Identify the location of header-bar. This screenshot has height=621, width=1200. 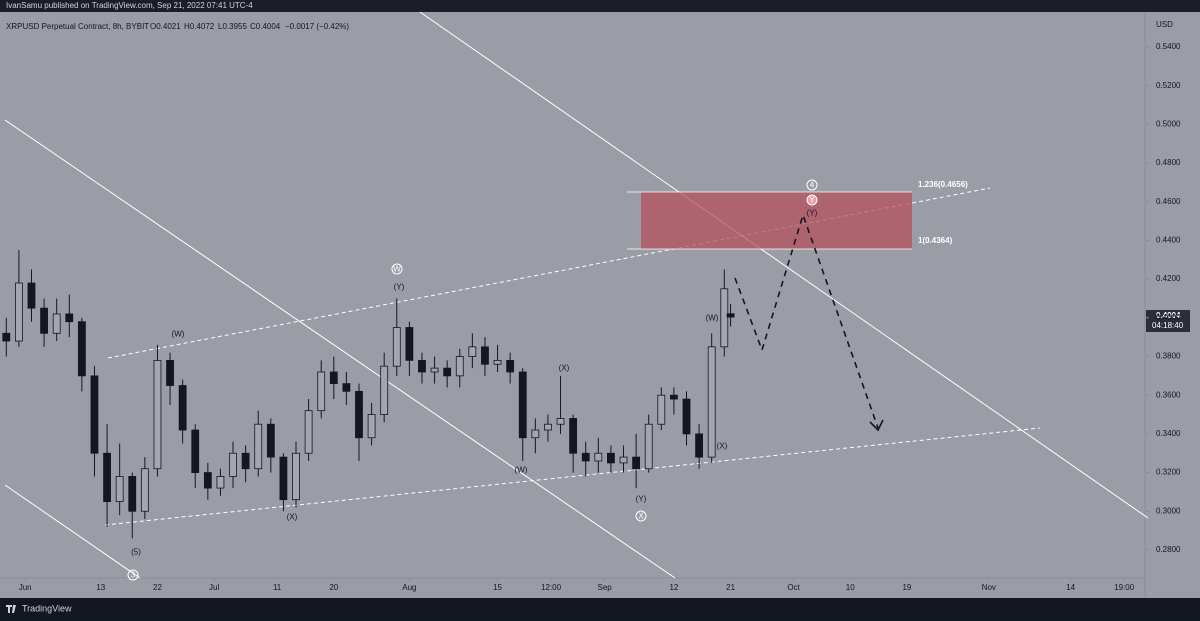
(600, 6).